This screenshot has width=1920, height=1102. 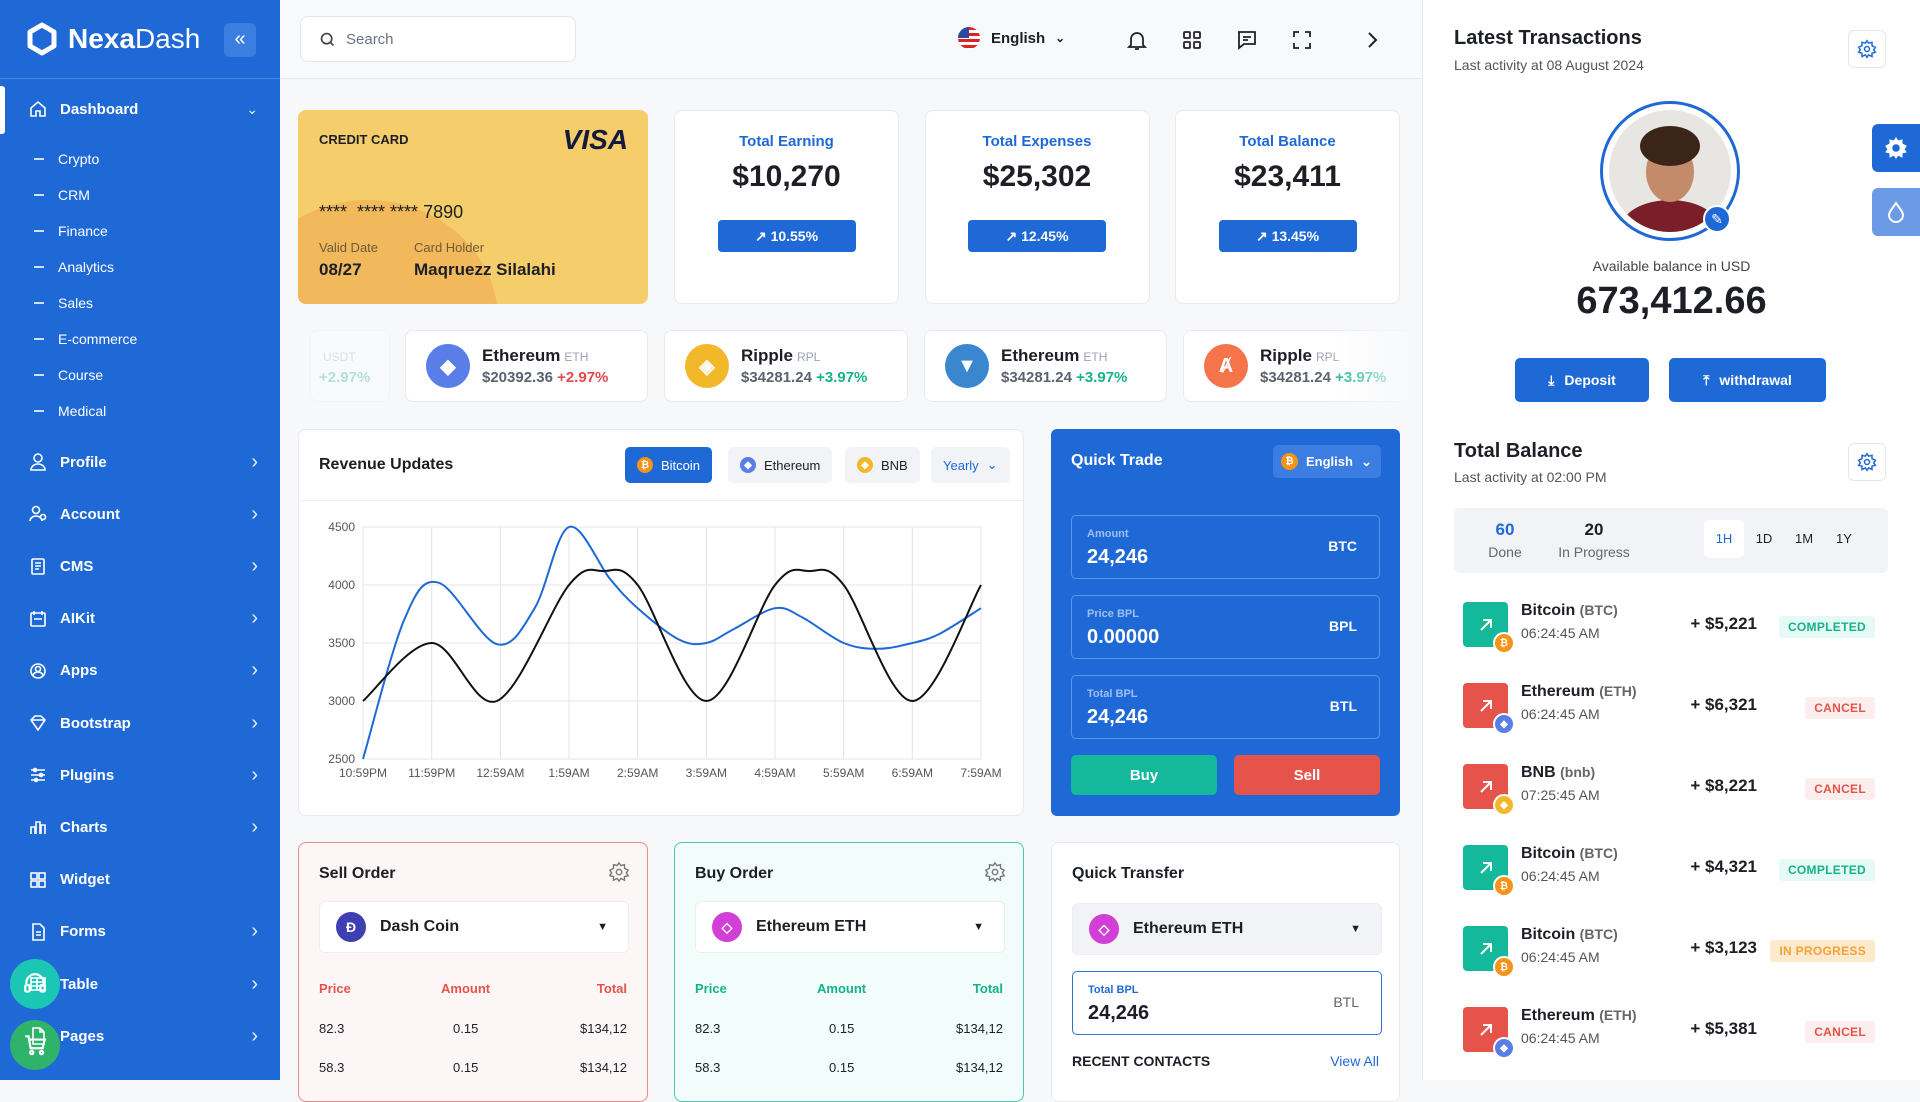 What do you see at coordinates (1504, 886) in the screenshot?
I see `coin-badge-icon: ₿` at bounding box center [1504, 886].